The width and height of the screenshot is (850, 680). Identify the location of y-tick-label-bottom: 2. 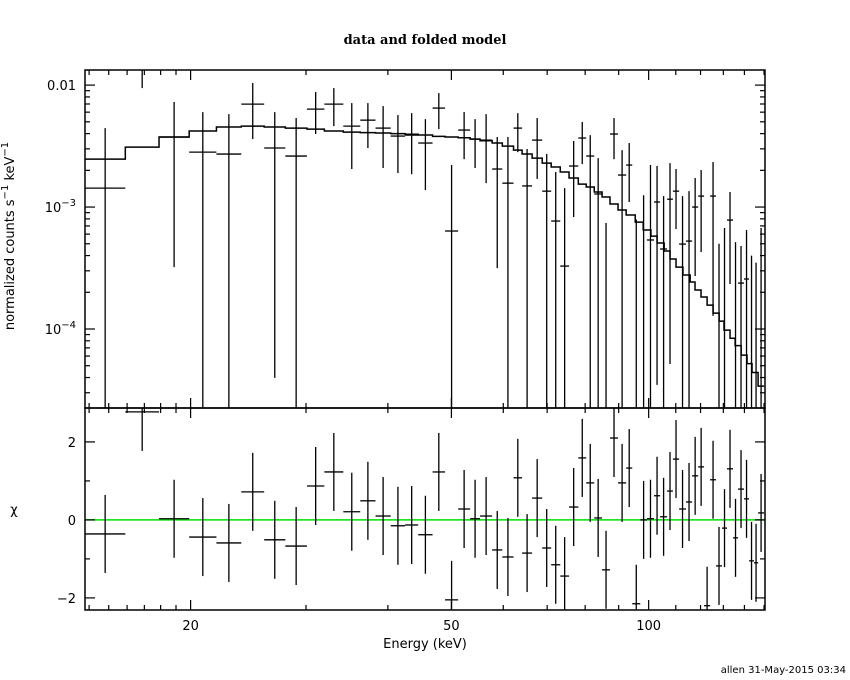
(72, 443).